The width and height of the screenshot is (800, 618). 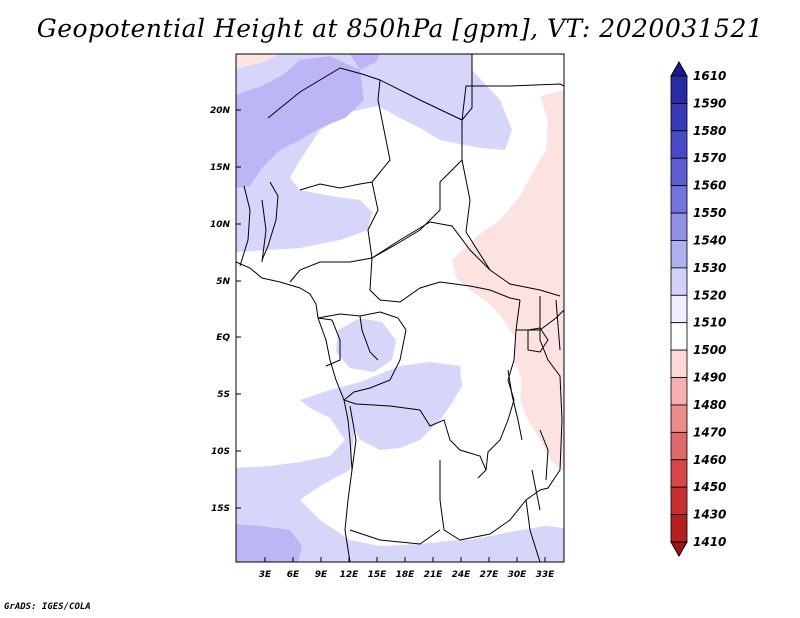 What do you see at coordinates (265, 575) in the screenshot?
I see `lon-label-3e: 3E` at bounding box center [265, 575].